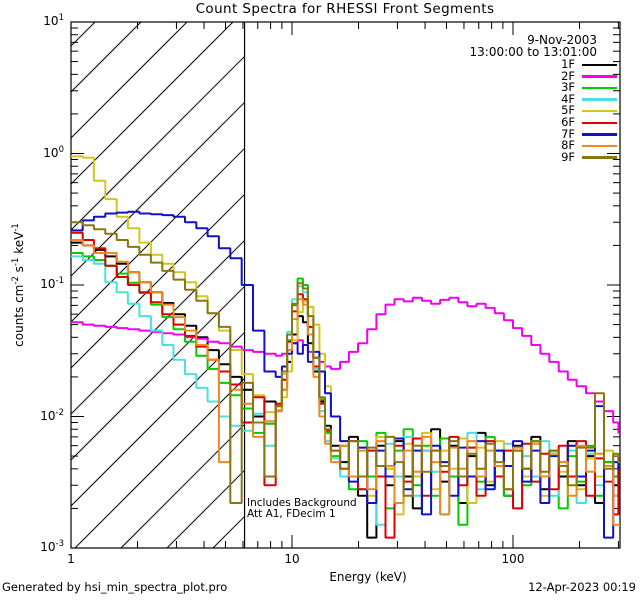  I want to click on x-axis-label: Energy (keV), so click(368, 577).